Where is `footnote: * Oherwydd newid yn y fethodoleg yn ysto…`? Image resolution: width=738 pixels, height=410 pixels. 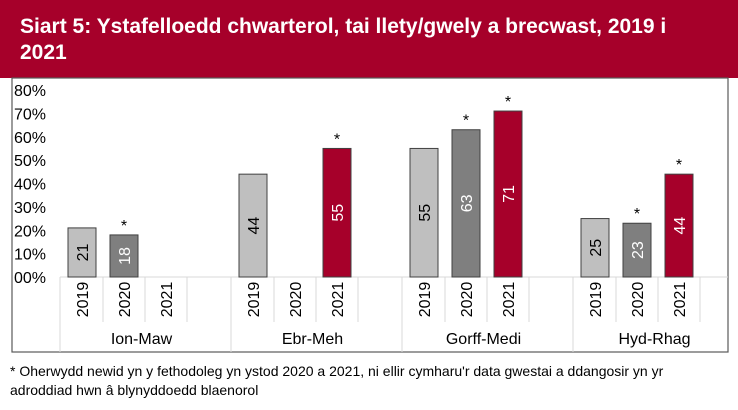 footnote: * Oherwydd newid yn y fethodoleg yn ysto… is located at coordinates (337, 380).